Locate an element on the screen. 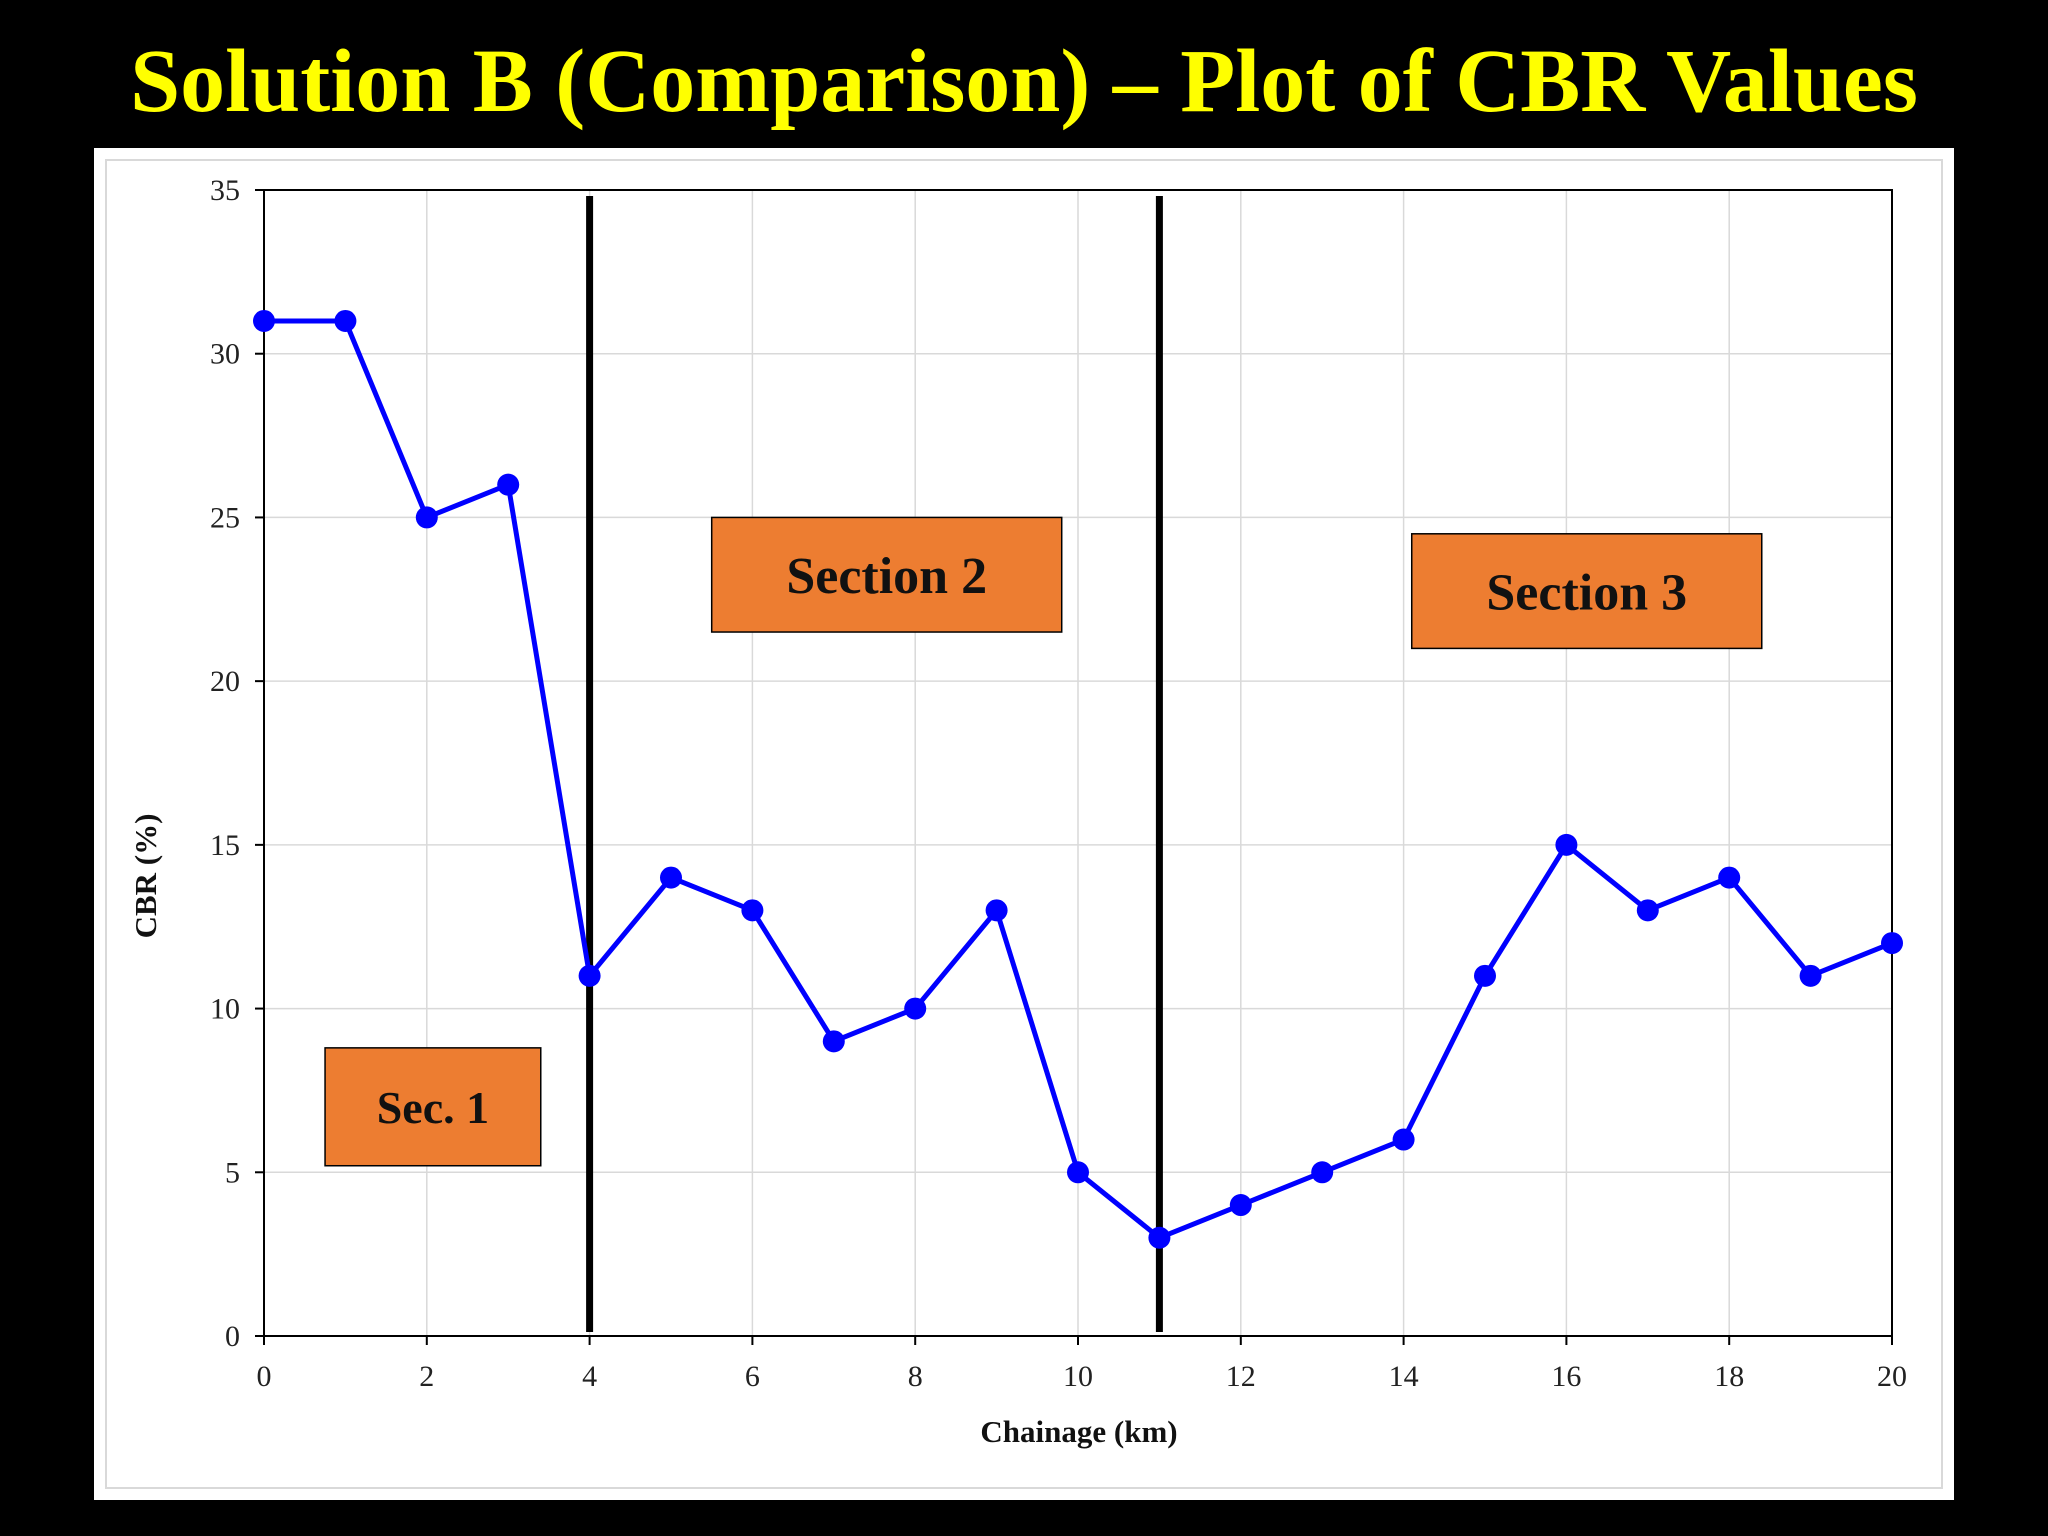 This screenshot has height=1536, width=2048. y-tick-label: 30 is located at coordinates (225, 354).